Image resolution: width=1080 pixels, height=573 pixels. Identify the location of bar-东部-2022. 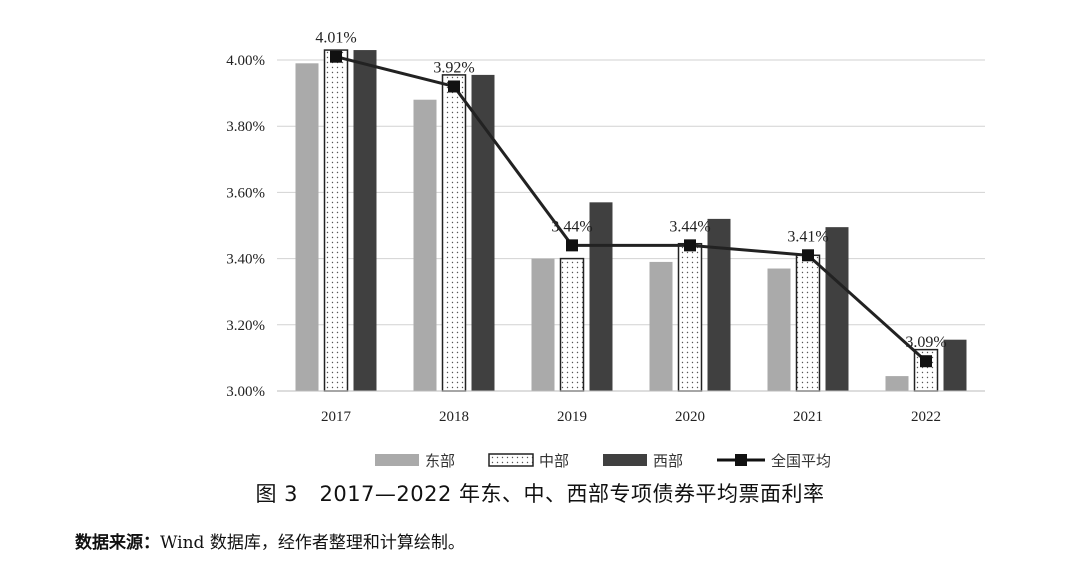
(897, 383).